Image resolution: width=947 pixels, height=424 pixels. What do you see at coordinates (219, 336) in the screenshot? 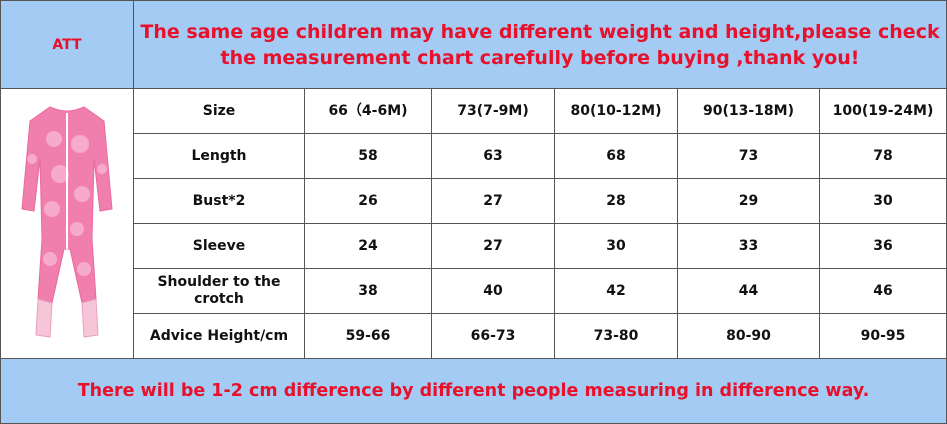
I see `row-label: Advice Height/cm` at bounding box center [219, 336].